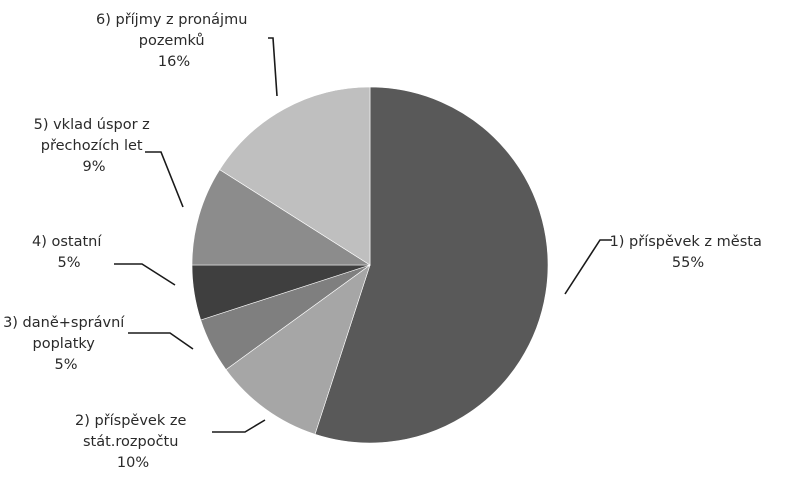  Describe the element at coordinates (94, 146) in the screenshot. I see `slice-label-5: 5) vklad úspor z přechozích let 9%` at that location.